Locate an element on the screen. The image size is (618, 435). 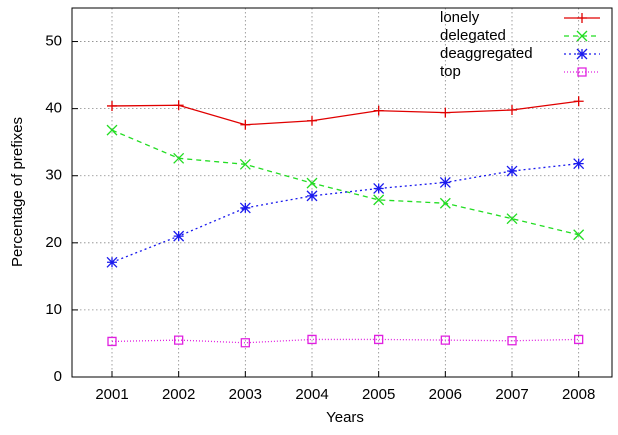
x-tick-label: 2005 is located at coordinates (378, 394).